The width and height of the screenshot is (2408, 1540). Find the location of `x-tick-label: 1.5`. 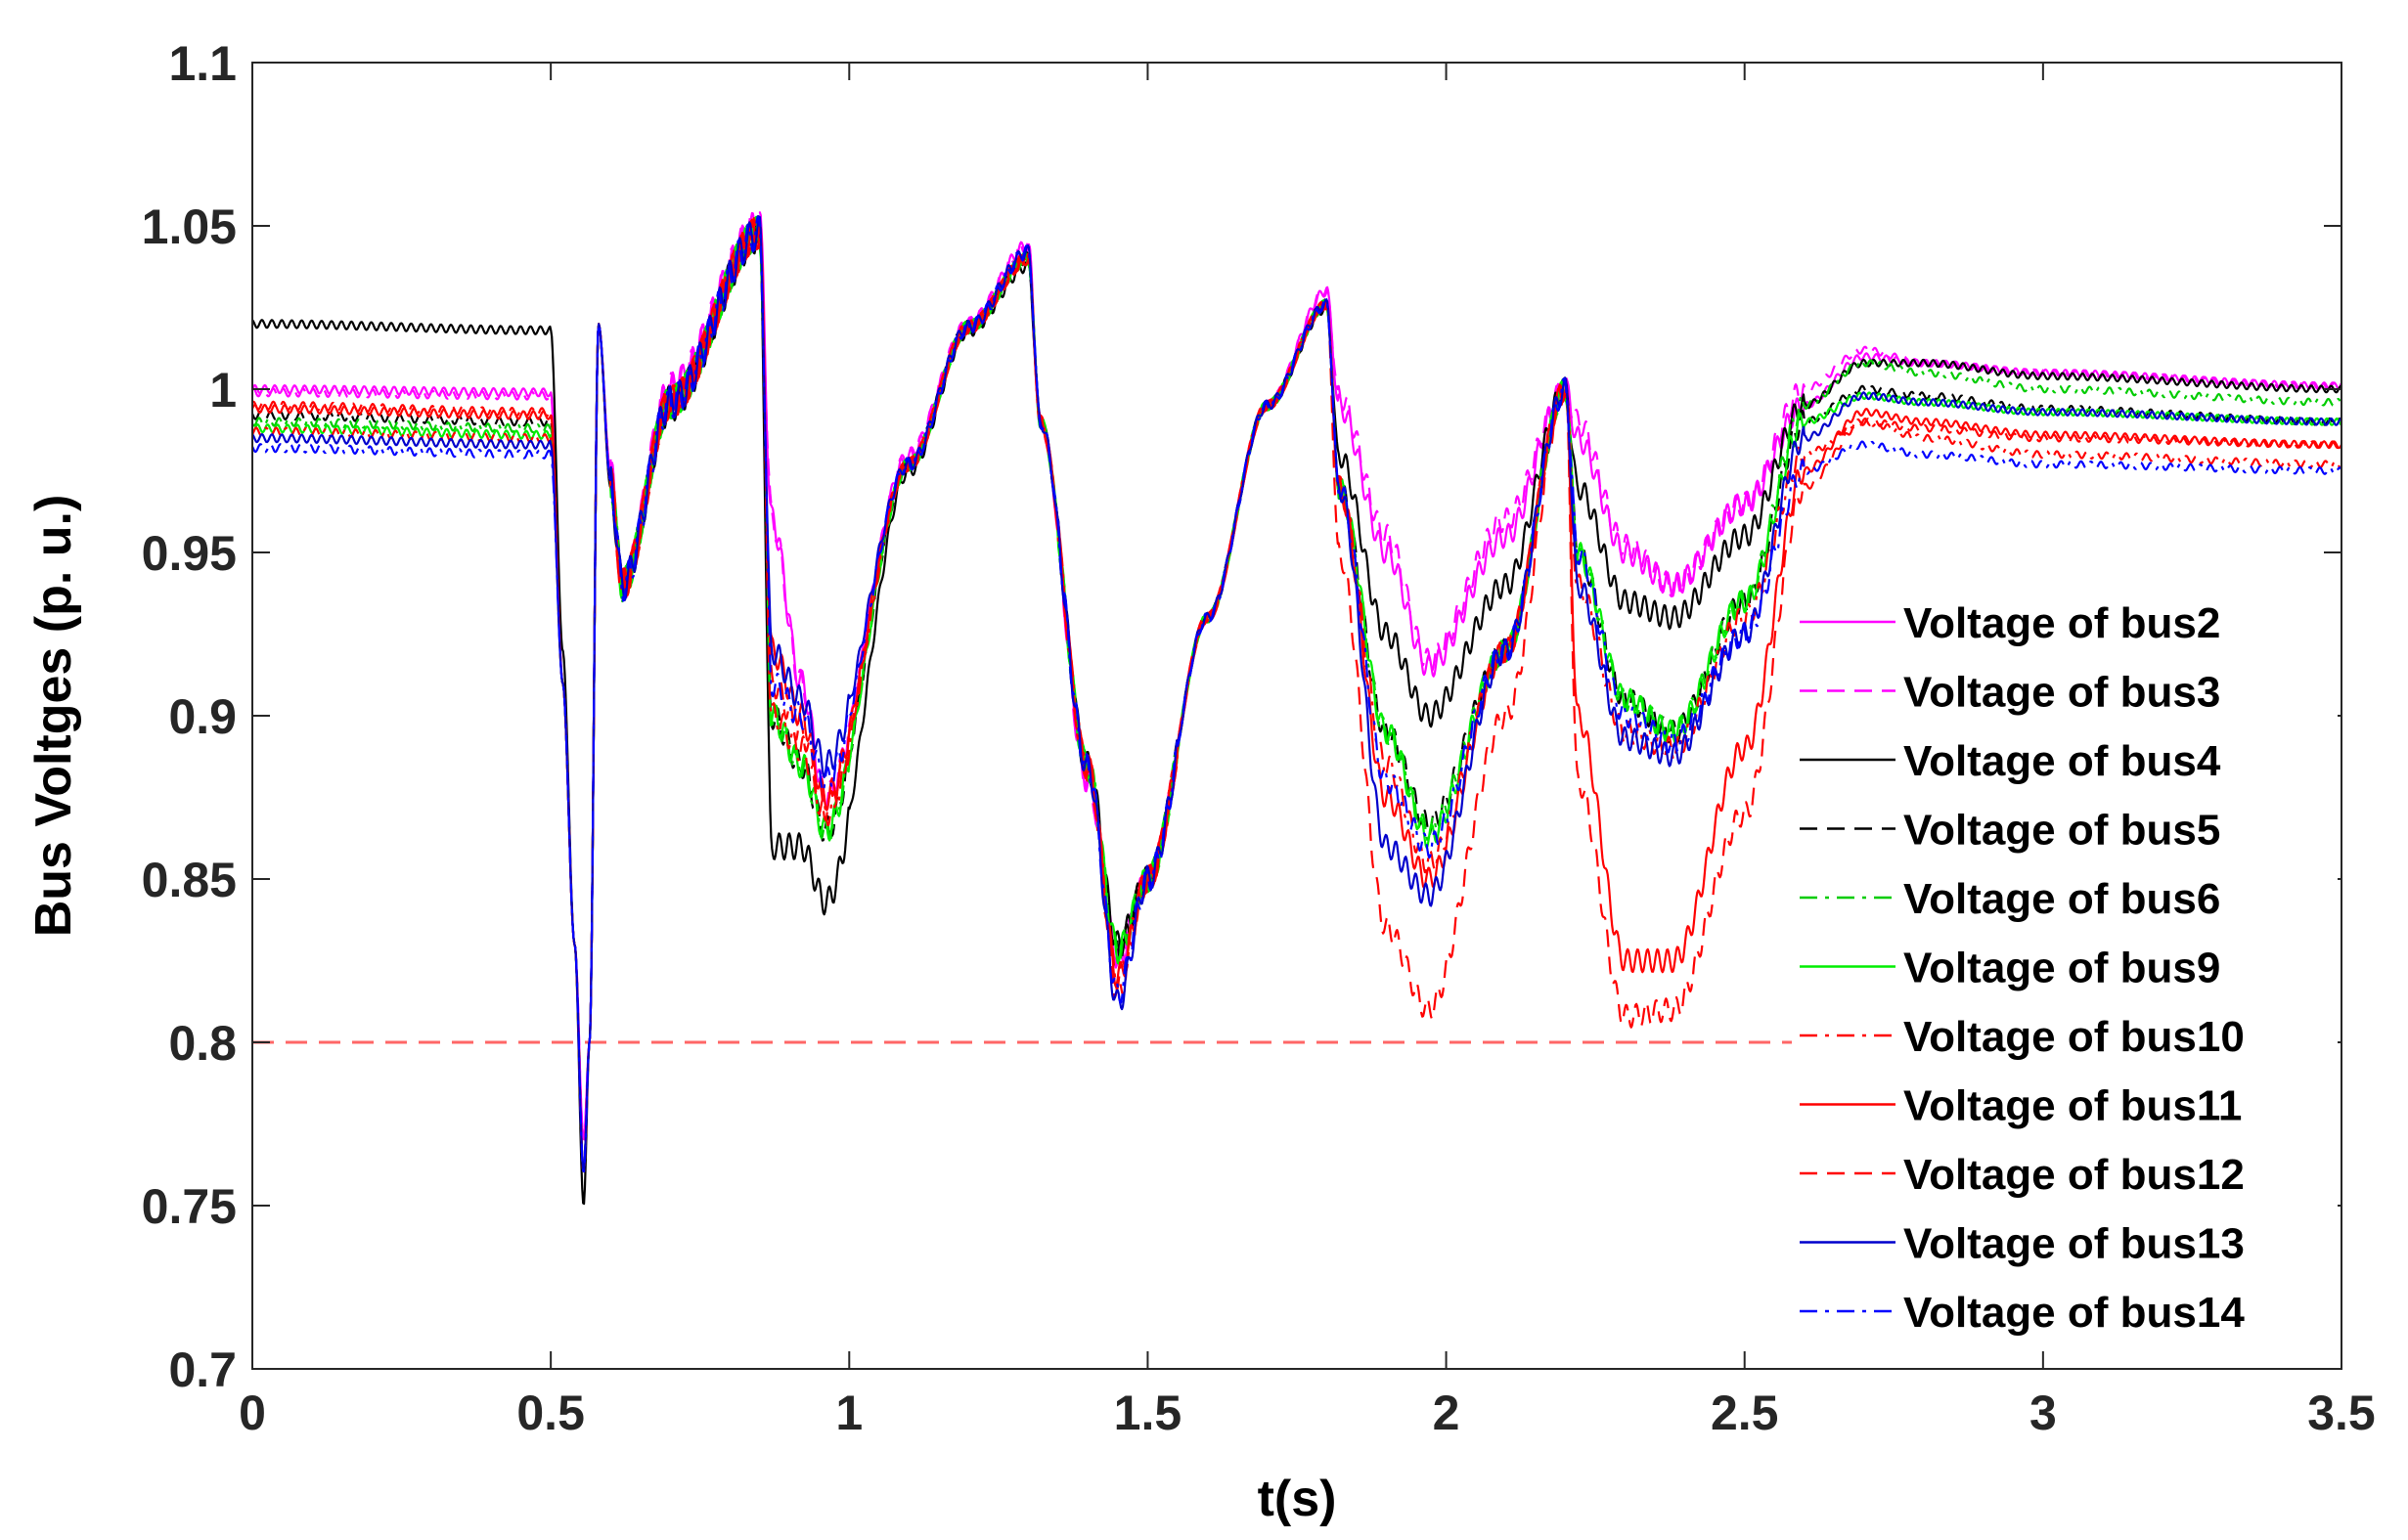

x-tick-label: 1.5 is located at coordinates (1148, 1413).